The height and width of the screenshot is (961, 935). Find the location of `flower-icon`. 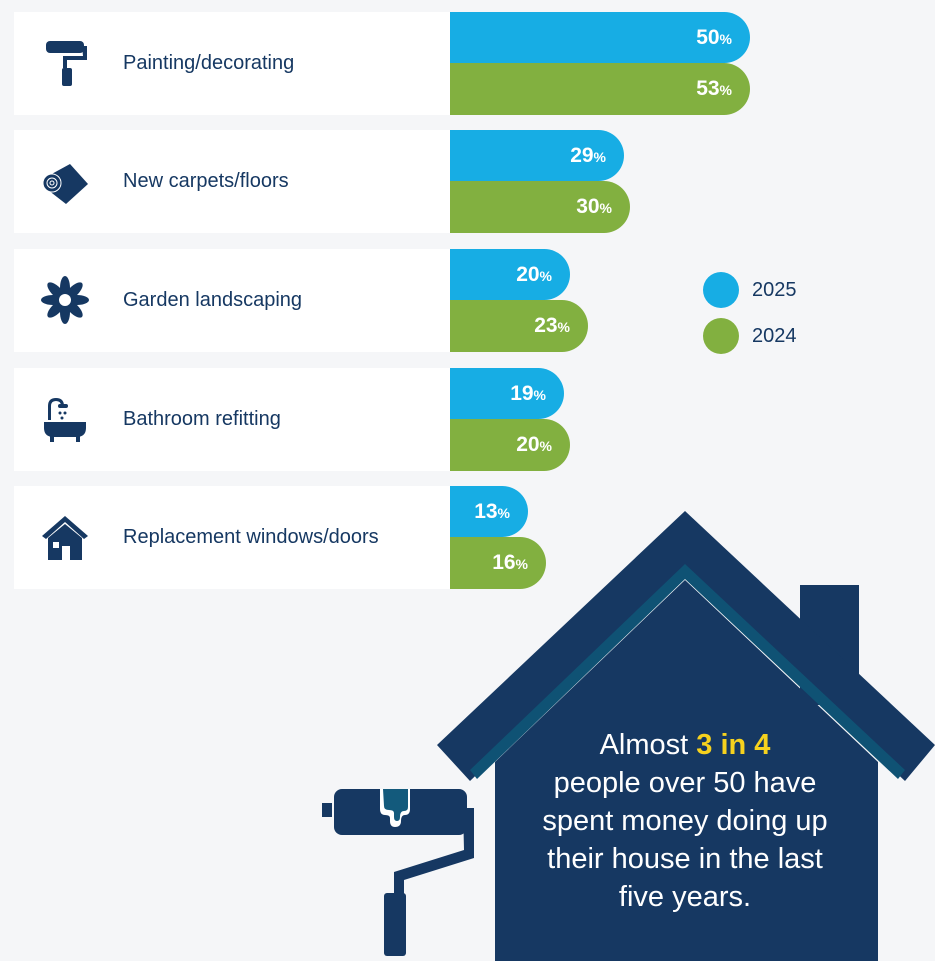

flower-icon is located at coordinates (65, 300).